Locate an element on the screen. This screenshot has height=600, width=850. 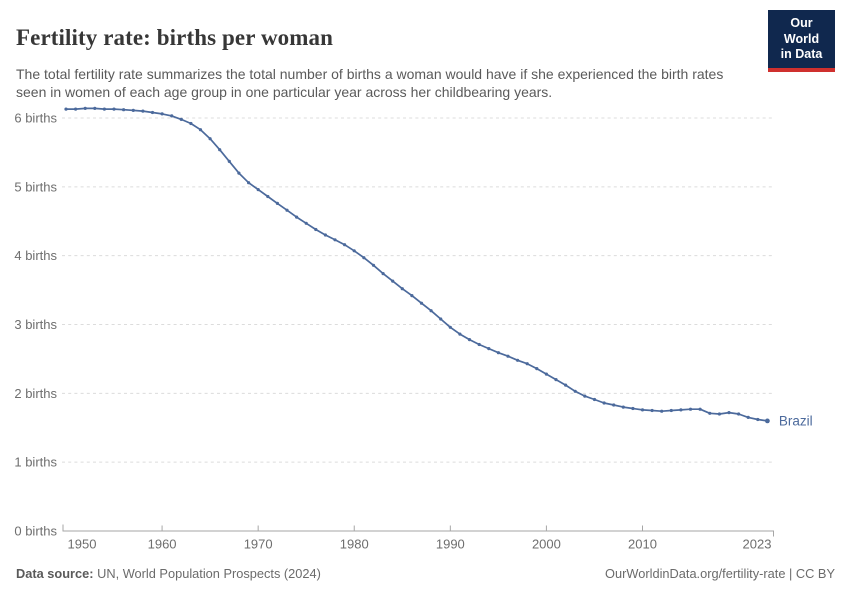
x-axis-ticks is located at coordinates (402, 528).